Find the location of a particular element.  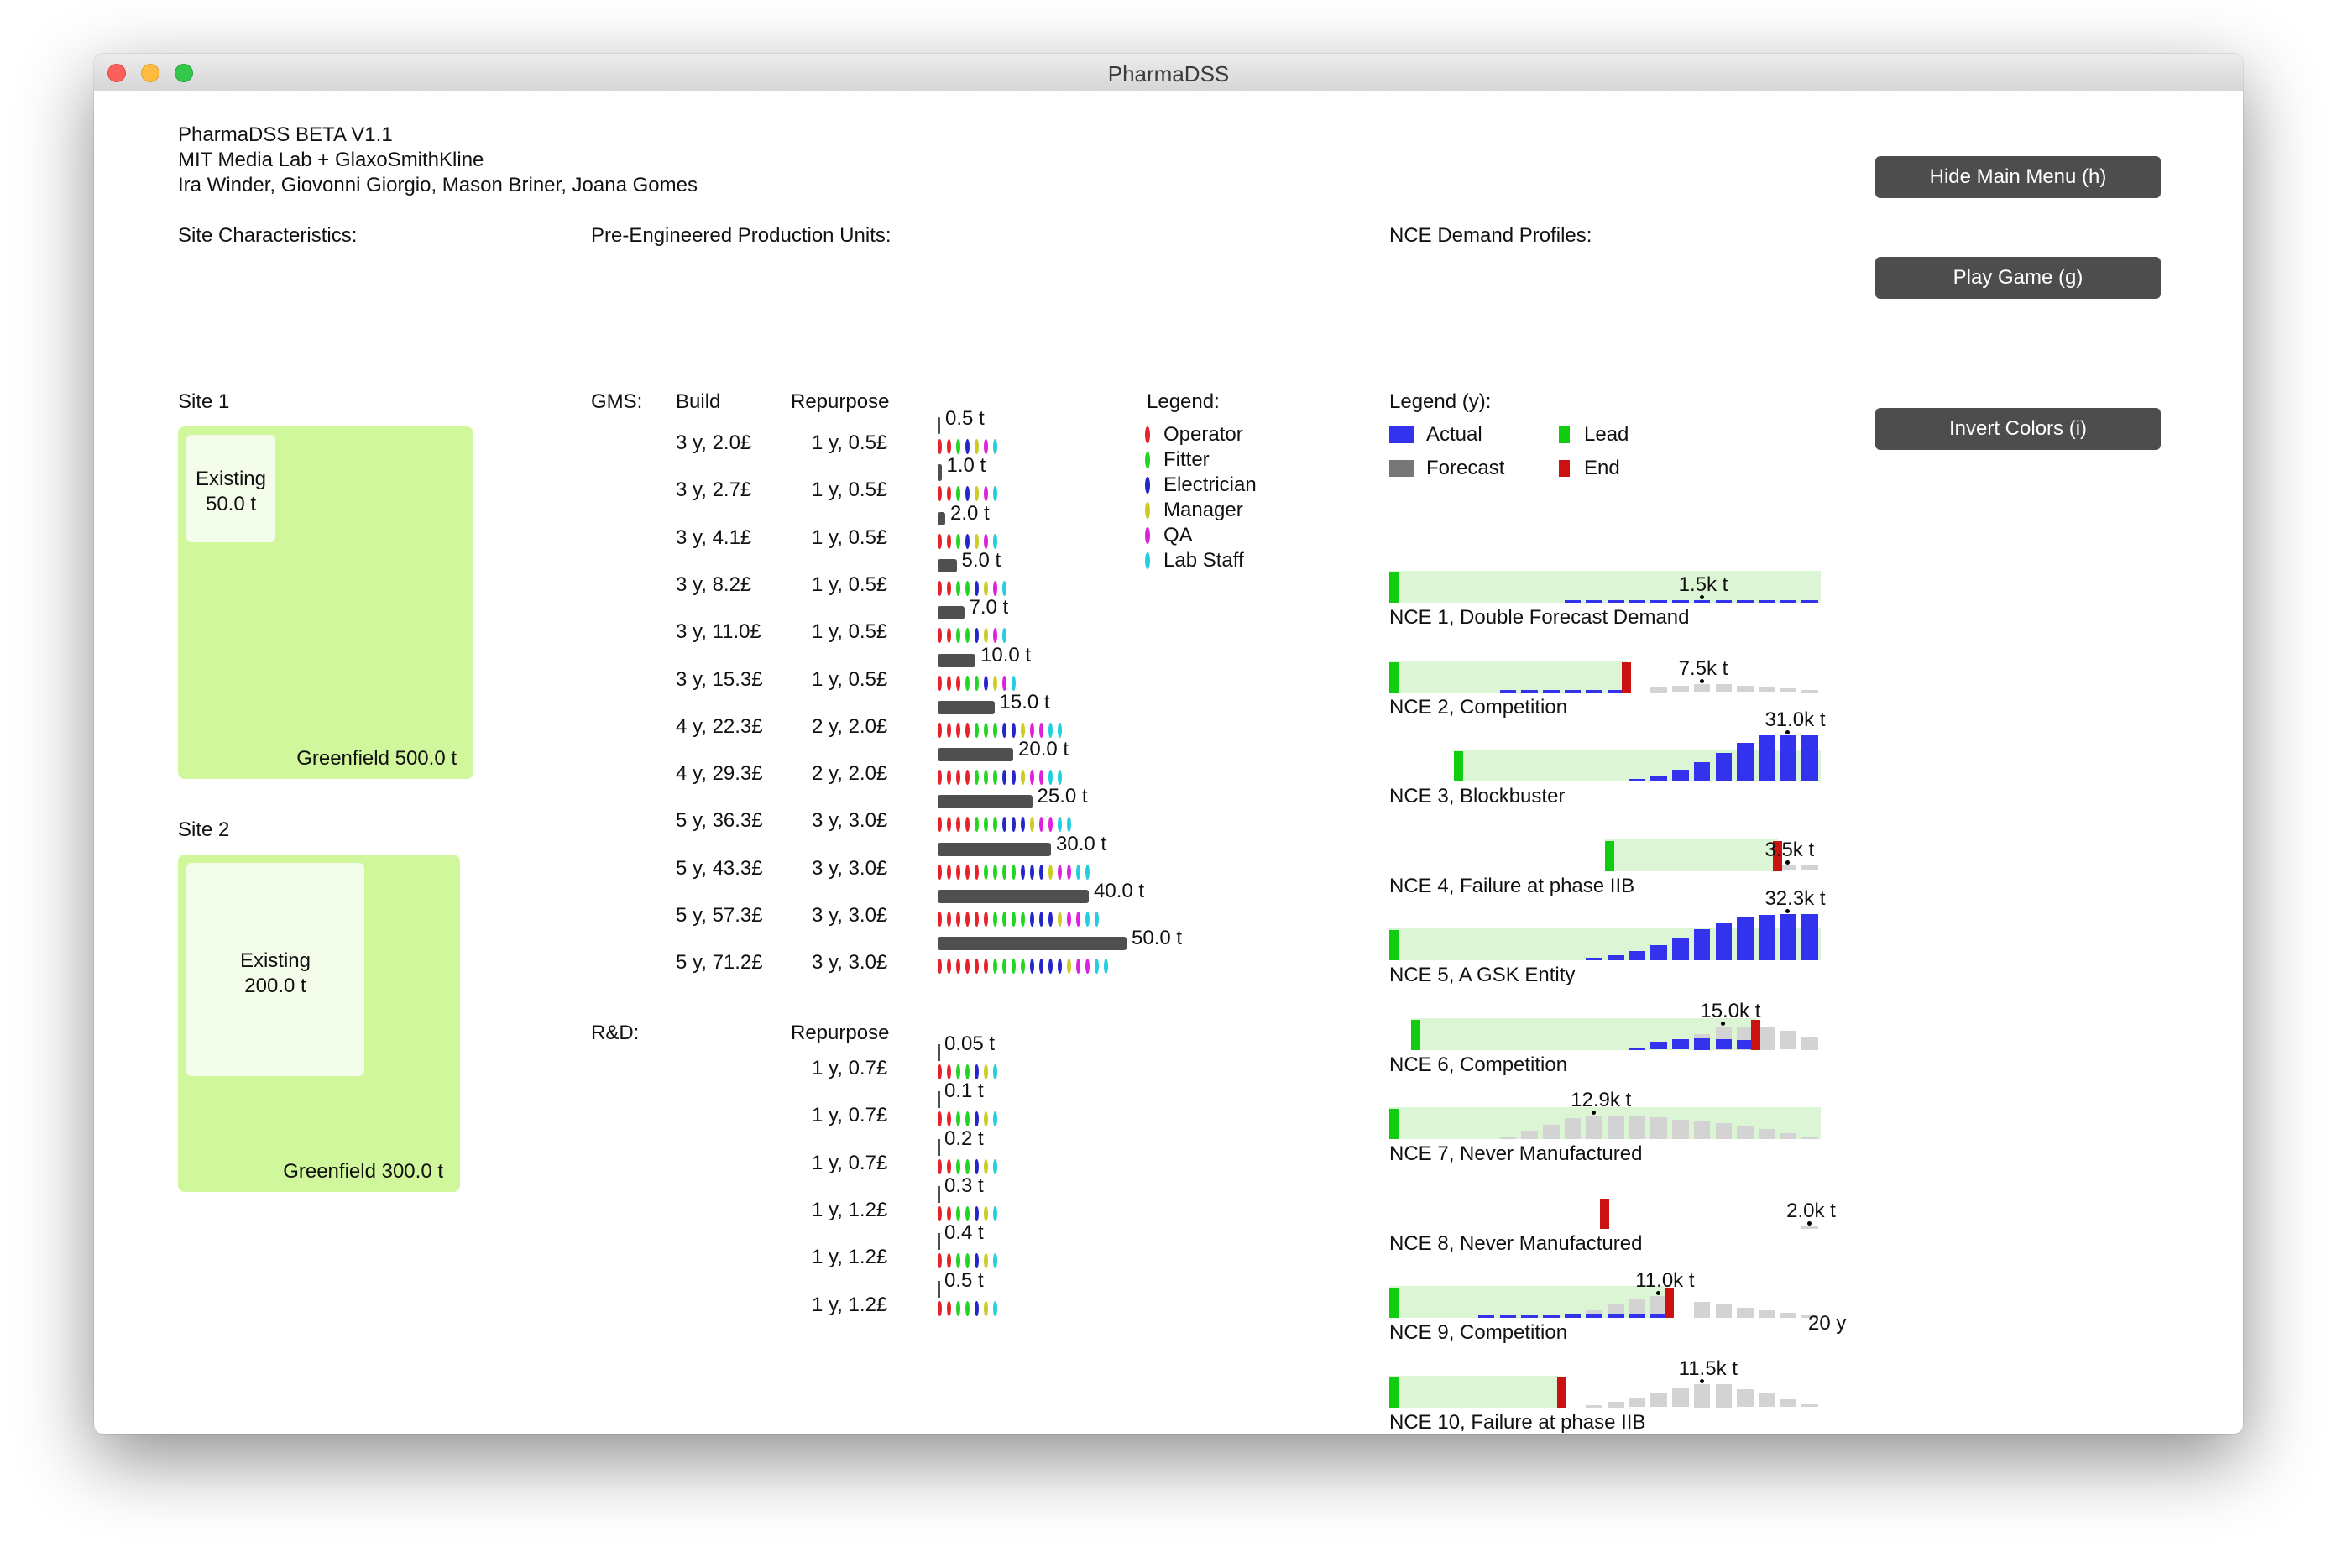

title-bar: PharmaDSS is located at coordinates (1168, 72).